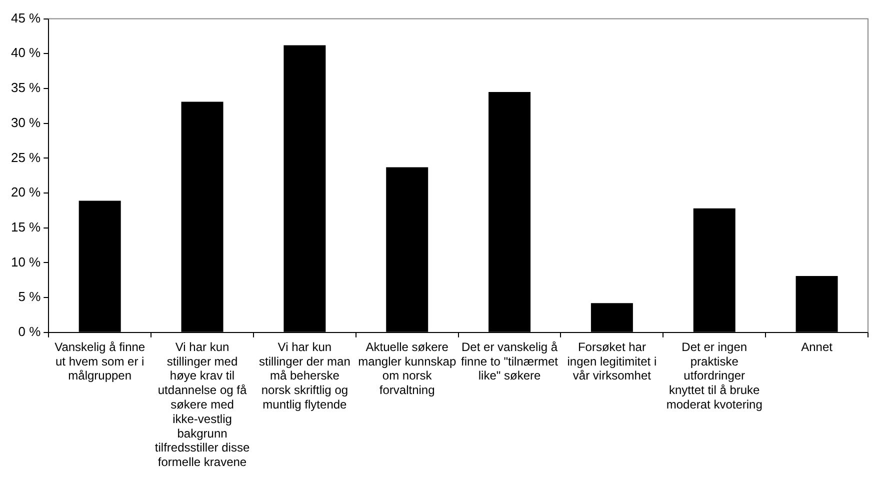 The image size is (884, 481). I want to click on y-tick-label: 0 %, so click(30, 331).